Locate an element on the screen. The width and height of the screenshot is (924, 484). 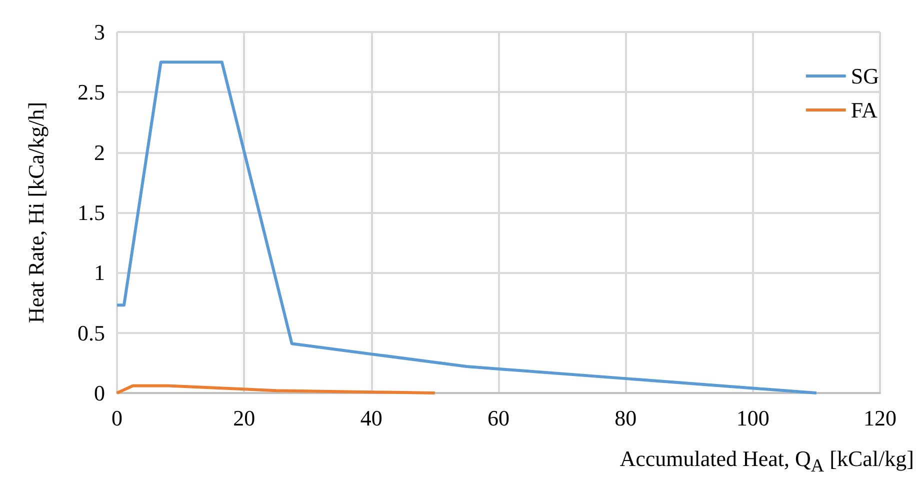
y-tick-label: 0.5 is located at coordinates (91, 333).